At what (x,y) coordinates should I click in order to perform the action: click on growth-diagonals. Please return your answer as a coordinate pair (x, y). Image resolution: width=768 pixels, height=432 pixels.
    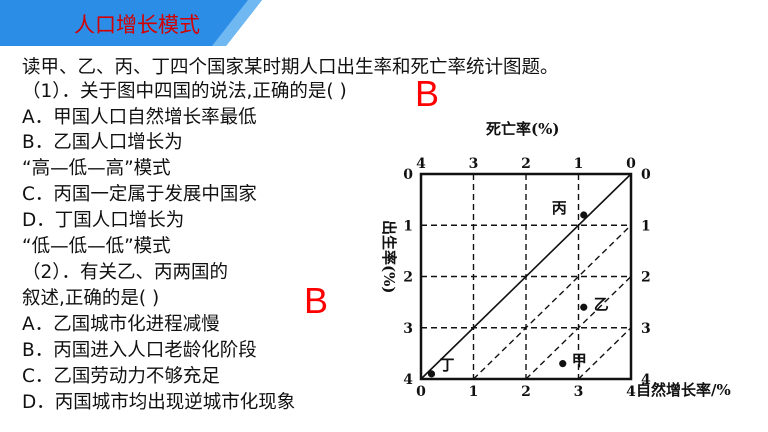
    Looking at the image, I should click on (526, 276).